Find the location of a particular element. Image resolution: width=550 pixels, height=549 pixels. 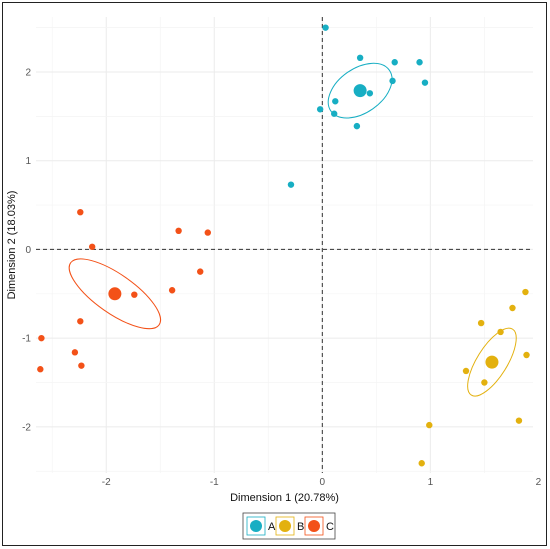

x-axis-label: Dimension 1 (20.78%) is located at coordinates (284, 498).